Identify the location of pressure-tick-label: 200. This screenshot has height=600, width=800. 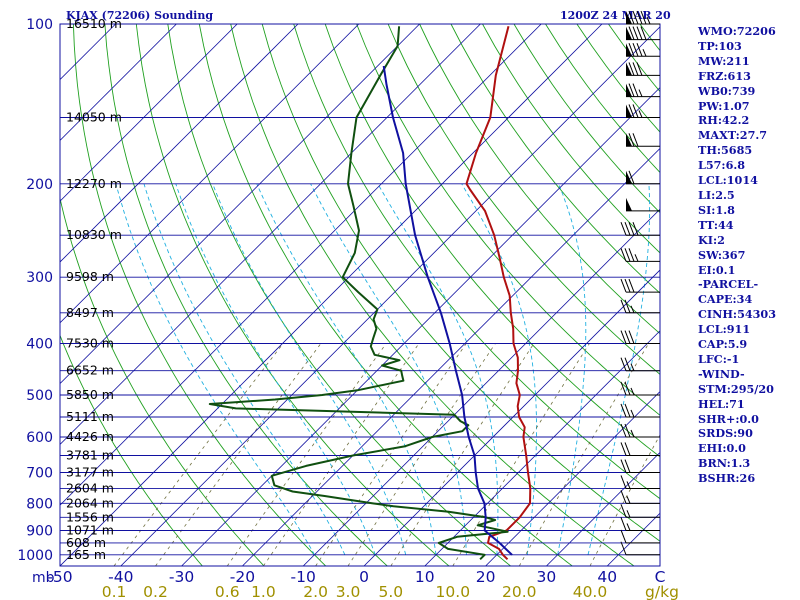
(39, 185).